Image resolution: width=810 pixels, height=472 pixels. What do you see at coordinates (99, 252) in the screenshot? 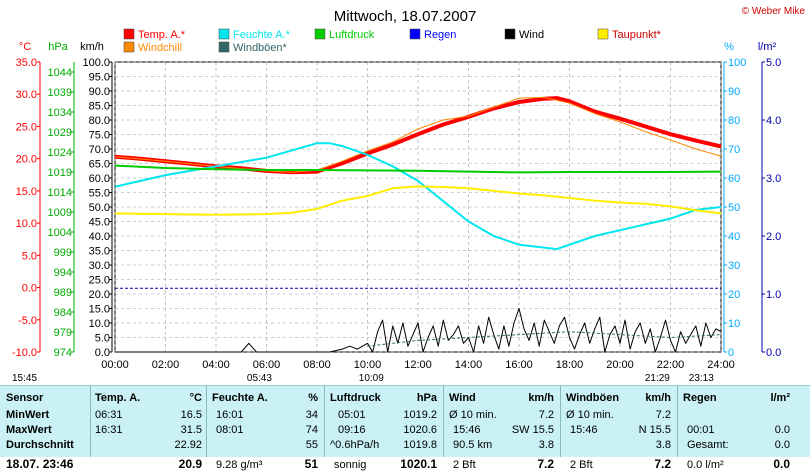
I see `wind-axis-tick-label: 35.0` at bounding box center [99, 252].